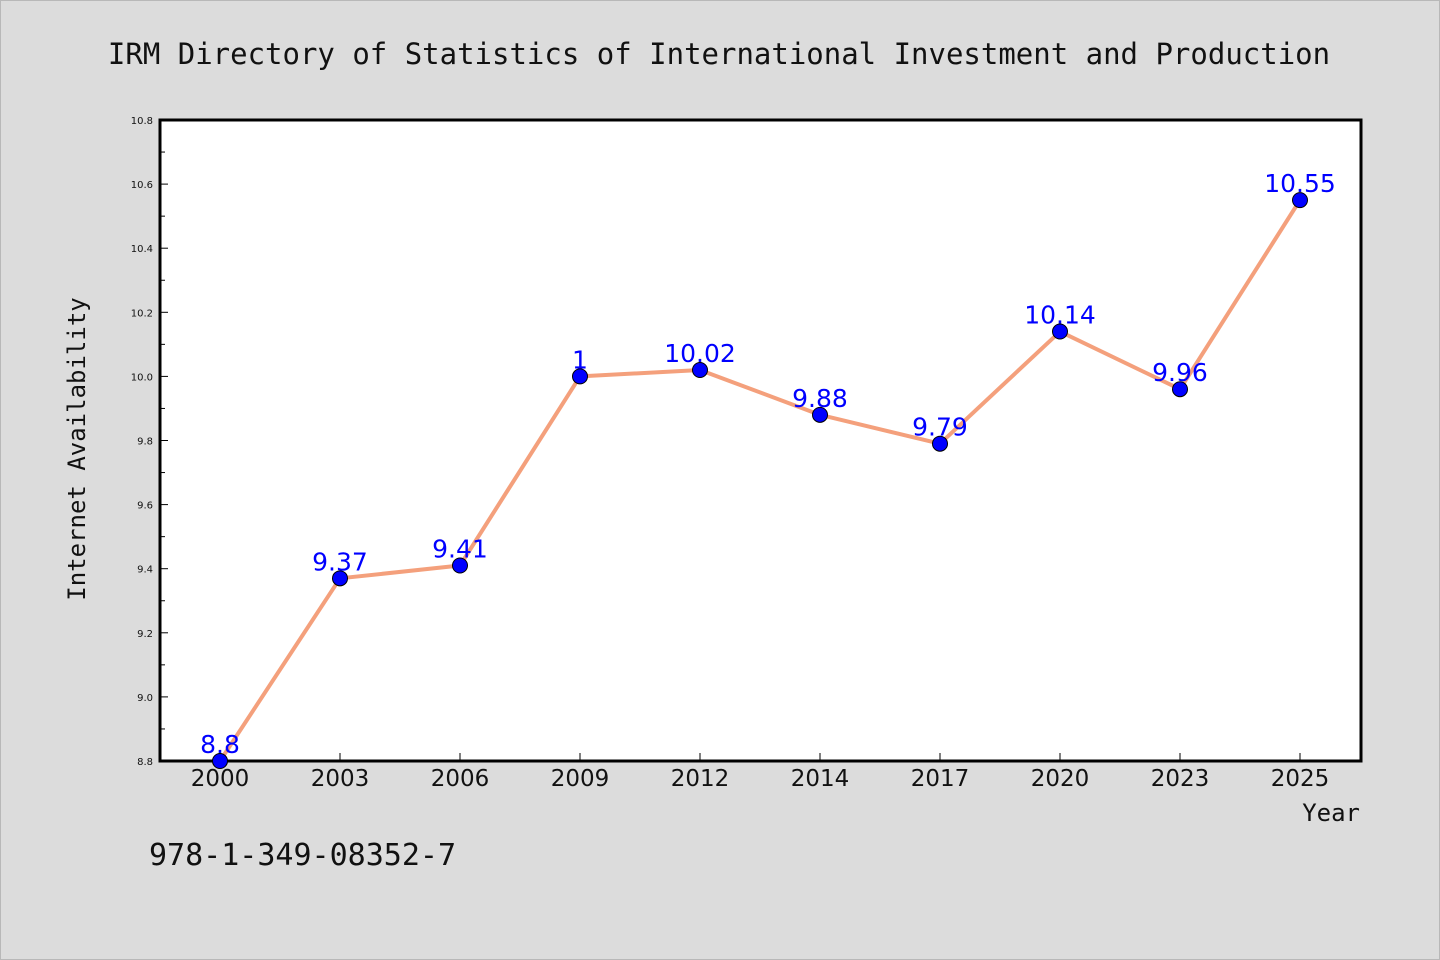 This screenshot has height=960, width=1440. Describe the element at coordinates (700, 779) in the screenshot. I see `x-tick-label: 2012` at that location.